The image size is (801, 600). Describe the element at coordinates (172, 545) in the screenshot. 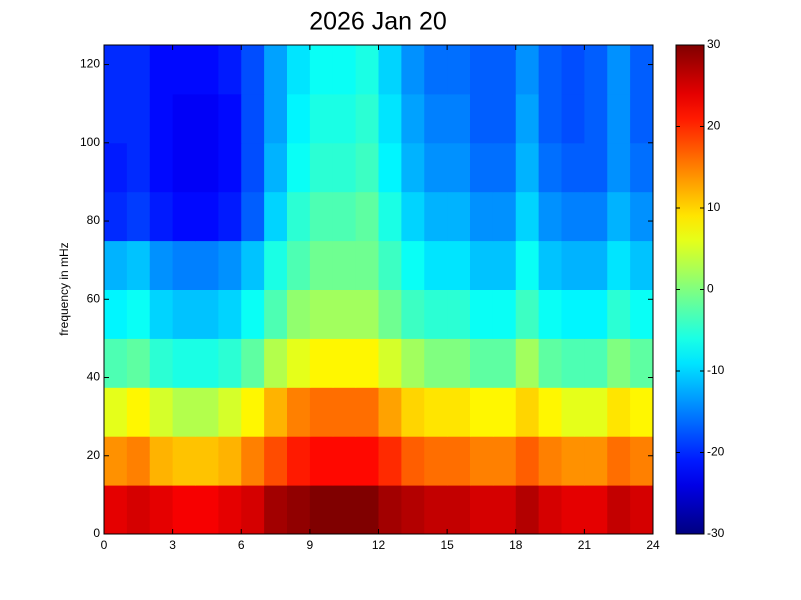

I see `x-tick-label: 3` at that location.